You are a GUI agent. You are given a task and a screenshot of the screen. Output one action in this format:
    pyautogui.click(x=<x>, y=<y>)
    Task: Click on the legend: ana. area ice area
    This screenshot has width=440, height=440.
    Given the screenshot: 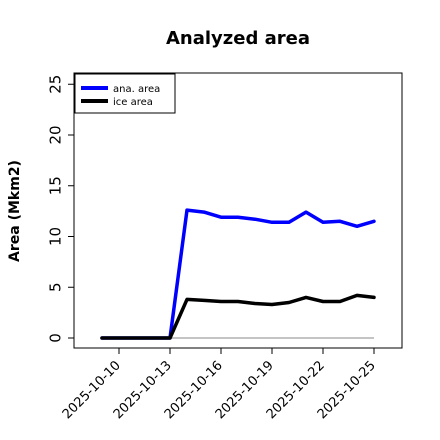 What is the action you would take?
    pyautogui.click(x=125, y=93)
    